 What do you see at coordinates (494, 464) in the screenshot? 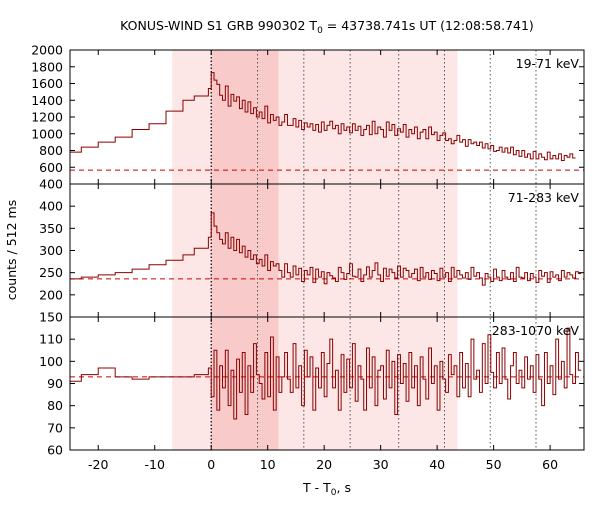
I see `x-tick-label: 50` at bounding box center [494, 464].